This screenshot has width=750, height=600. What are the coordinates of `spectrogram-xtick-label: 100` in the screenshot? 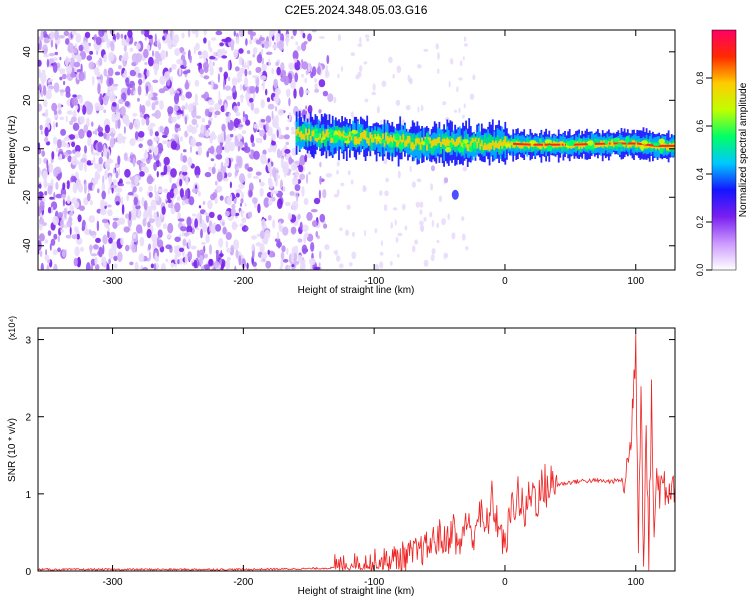 It's located at (635, 281).